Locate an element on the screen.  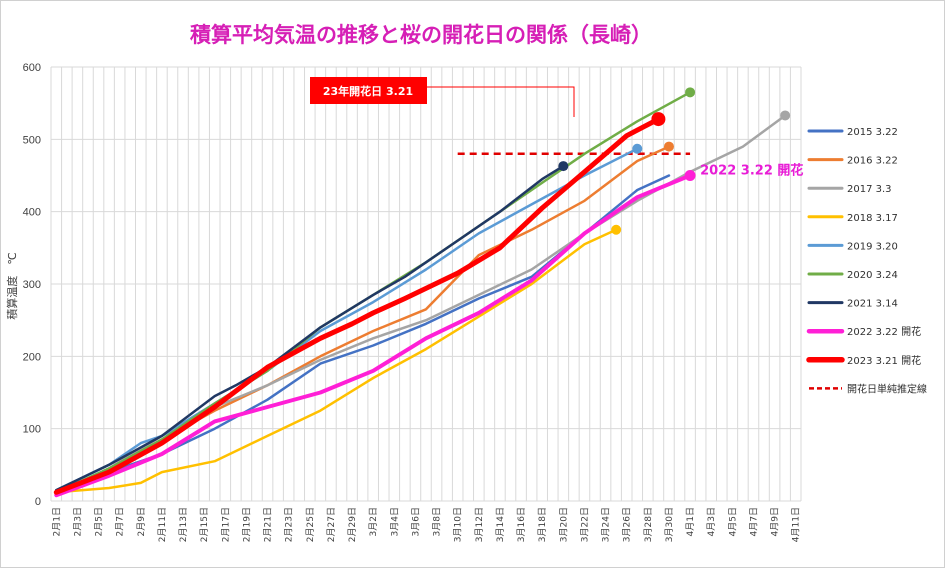
y-tick-label: 300 is located at coordinates (32, 285).